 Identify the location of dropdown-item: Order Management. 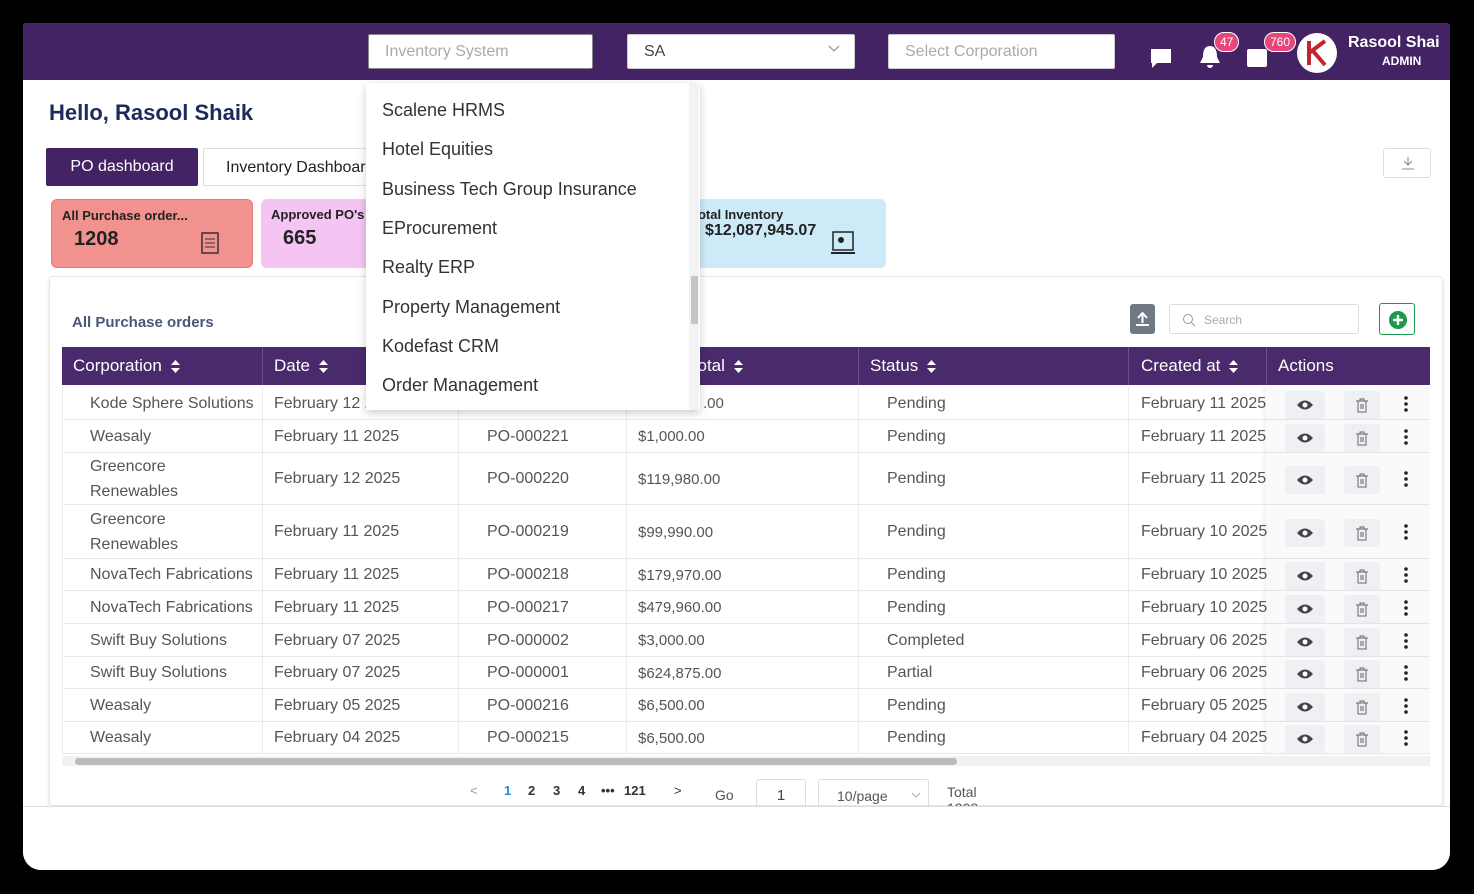
(460, 385).